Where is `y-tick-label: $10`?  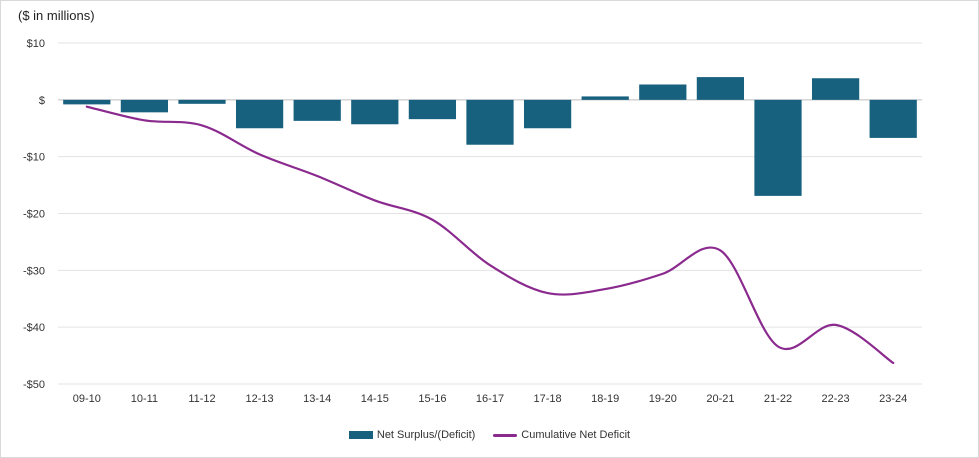 y-tick-label: $10 is located at coordinates (36, 44).